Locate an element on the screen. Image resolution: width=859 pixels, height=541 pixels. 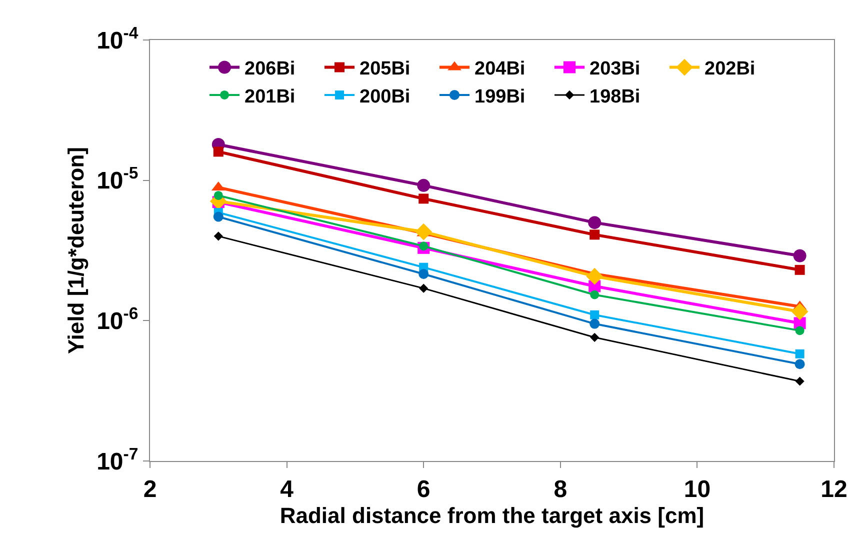
x-tick-label: 10 is located at coordinates (697, 489).